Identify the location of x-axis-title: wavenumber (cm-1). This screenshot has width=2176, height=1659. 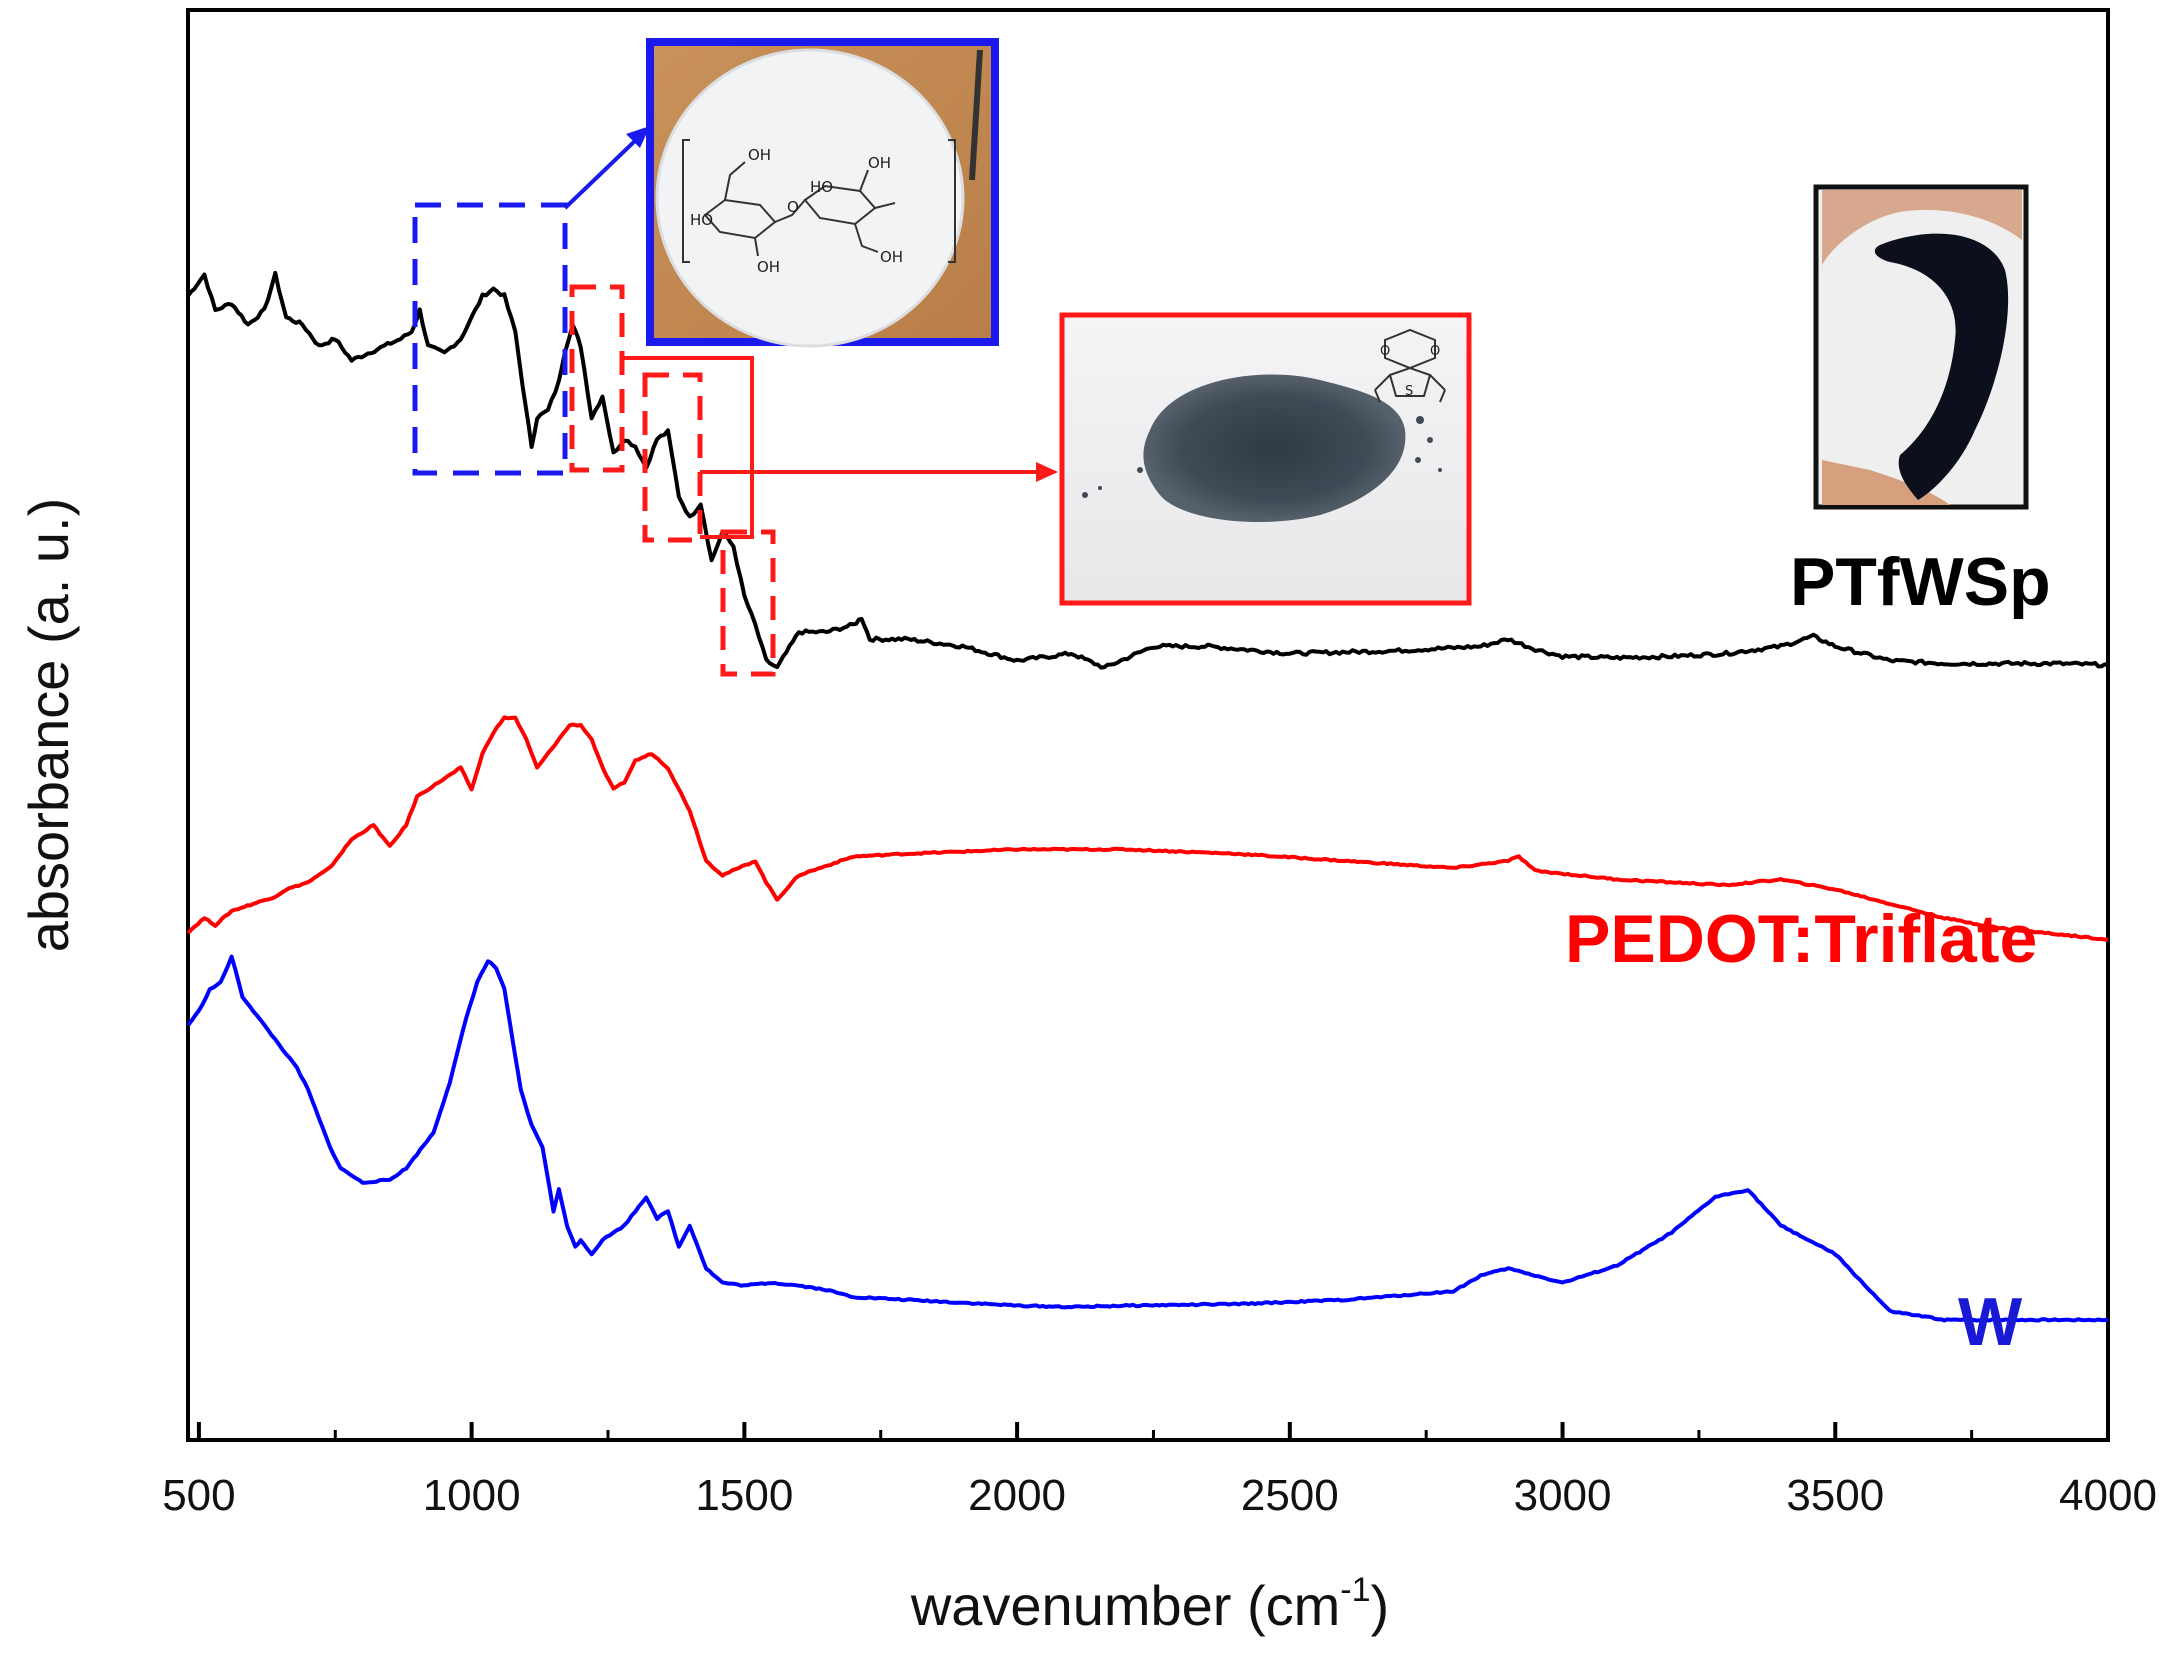
(1149, 1604).